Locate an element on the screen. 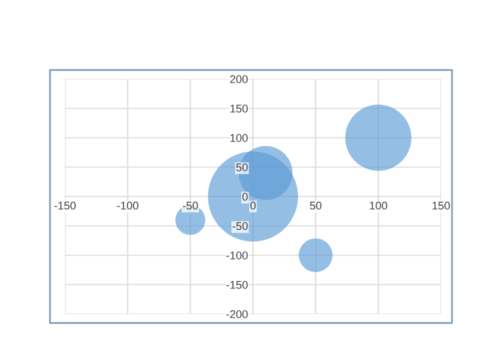 The width and height of the screenshot is (484, 344). x-tick-label: 150 is located at coordinates (441, 206).